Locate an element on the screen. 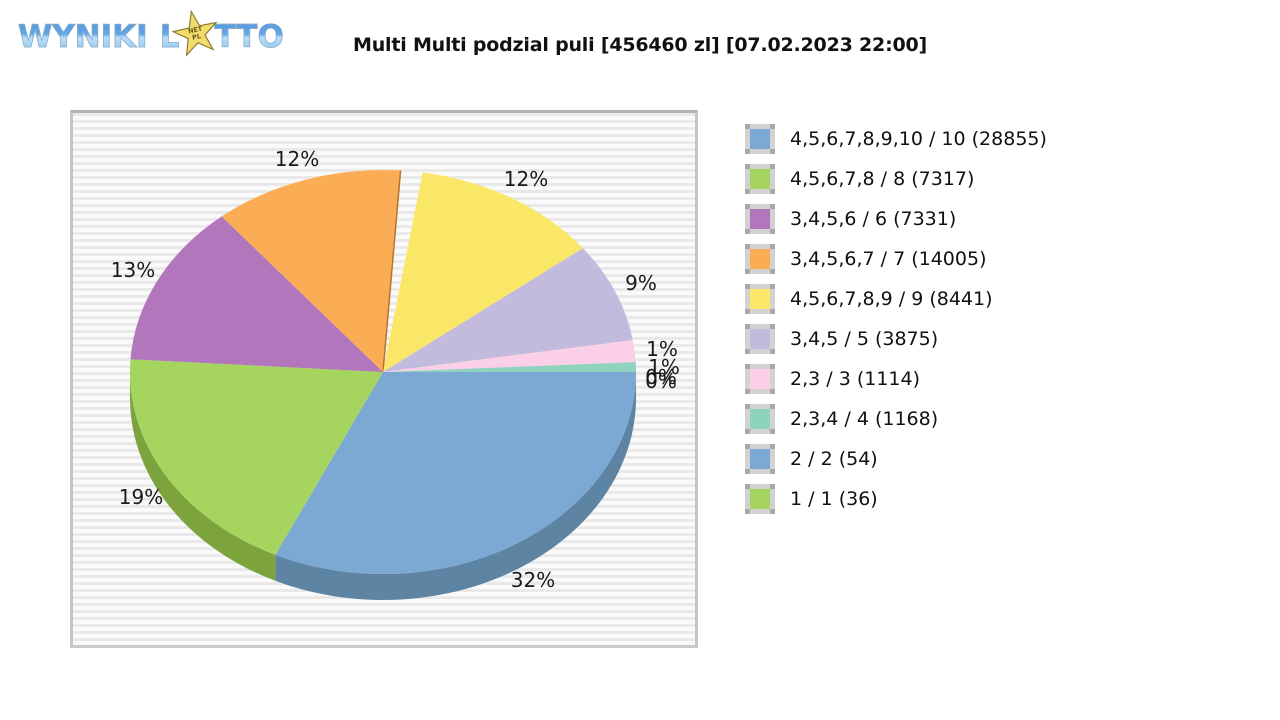  legend-item: 4,5,6,7,8,9 / 9 (8441) is located at coordinates (896, 299).